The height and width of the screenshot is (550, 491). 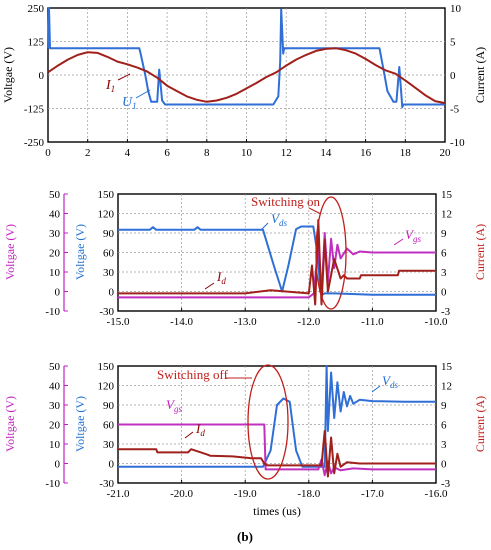 What do you see at coordinates (10, 252) in the screenshot?
I see `middle-outer-axis-label: Voltgae (V)` at bounding box center [10, 252].